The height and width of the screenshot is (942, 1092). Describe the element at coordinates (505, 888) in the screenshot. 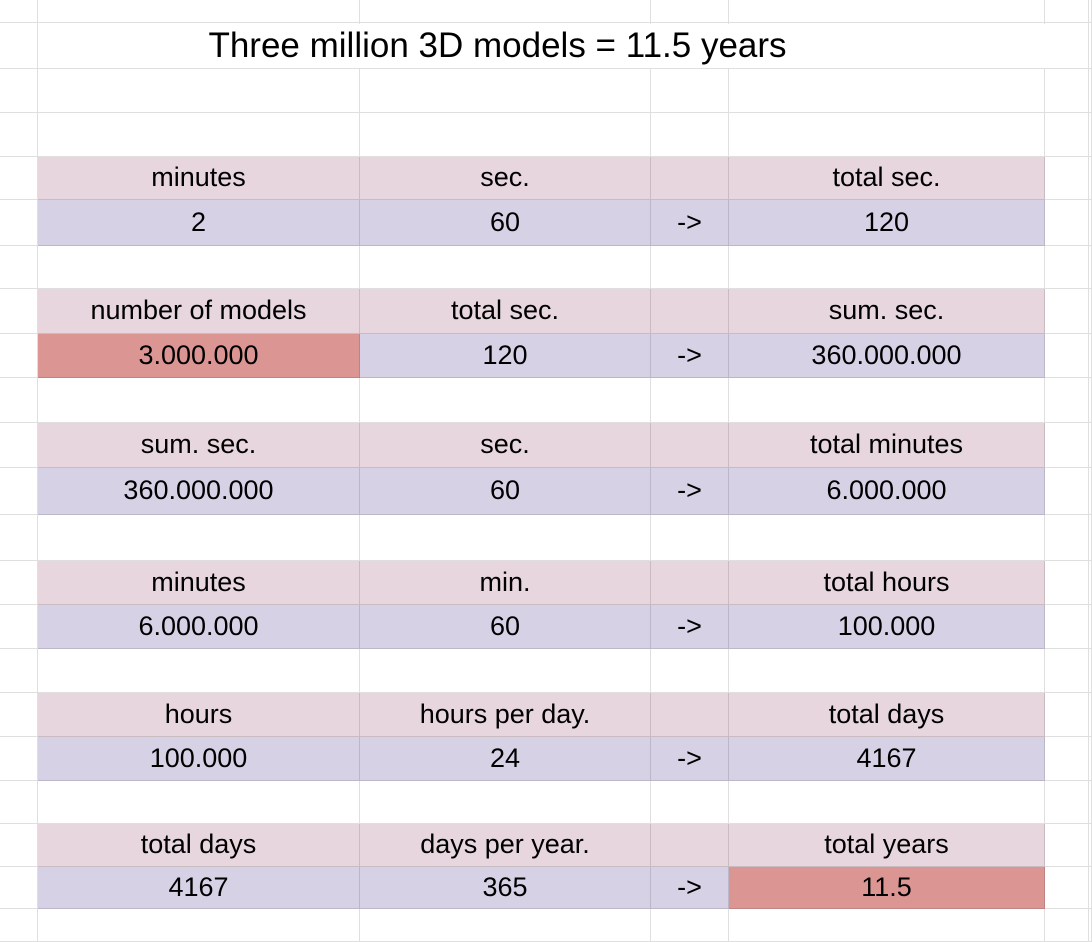

I see `value-cell: 365` at that location.